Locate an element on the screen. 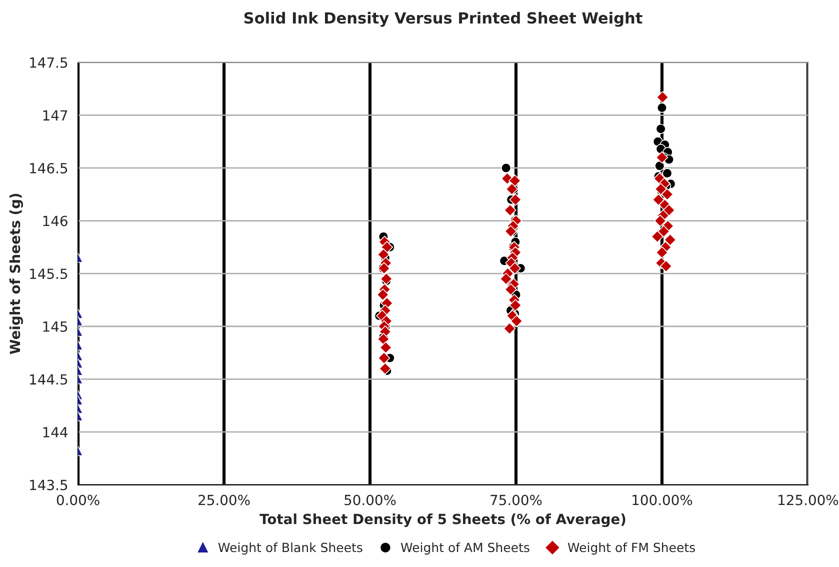 Image resolution: width=839 pixels, height=567 pixels. y-axis-title: Weight of Sheets (g) is located at coordinates (16, 274).